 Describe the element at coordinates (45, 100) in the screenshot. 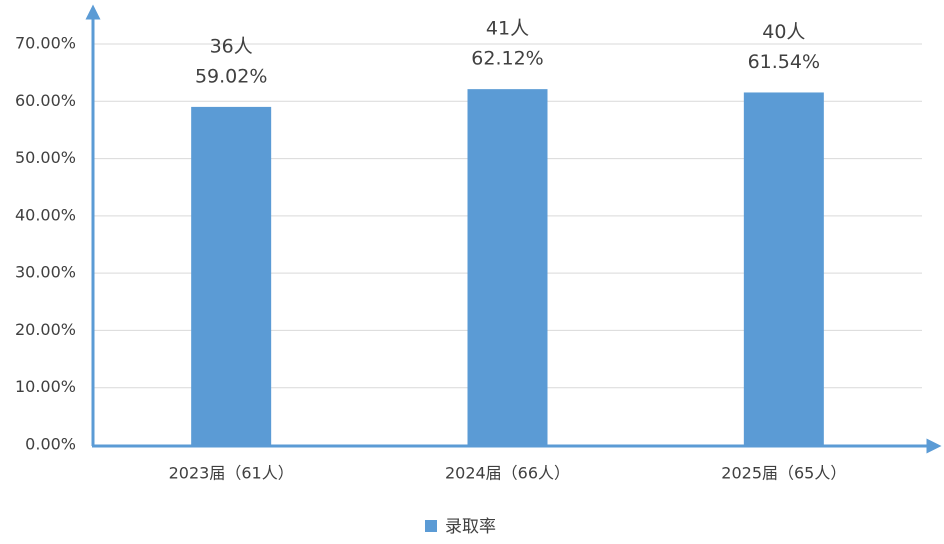

I see `y-tick-label: 60.00%` at that location.